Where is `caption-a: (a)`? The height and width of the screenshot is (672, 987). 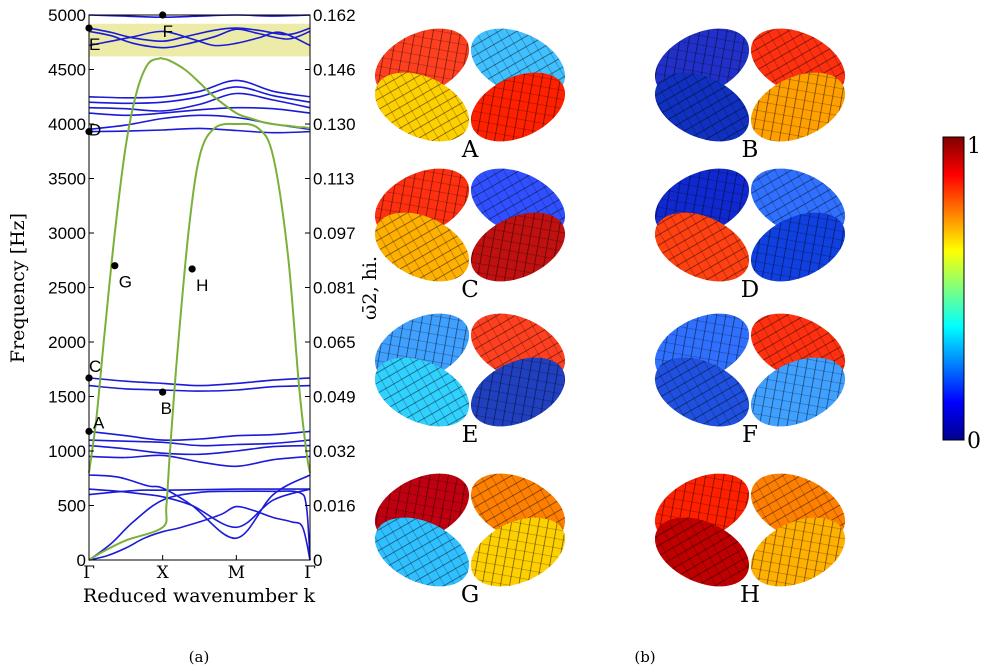
caption-a: (a) is located at coordinates (199, 657).